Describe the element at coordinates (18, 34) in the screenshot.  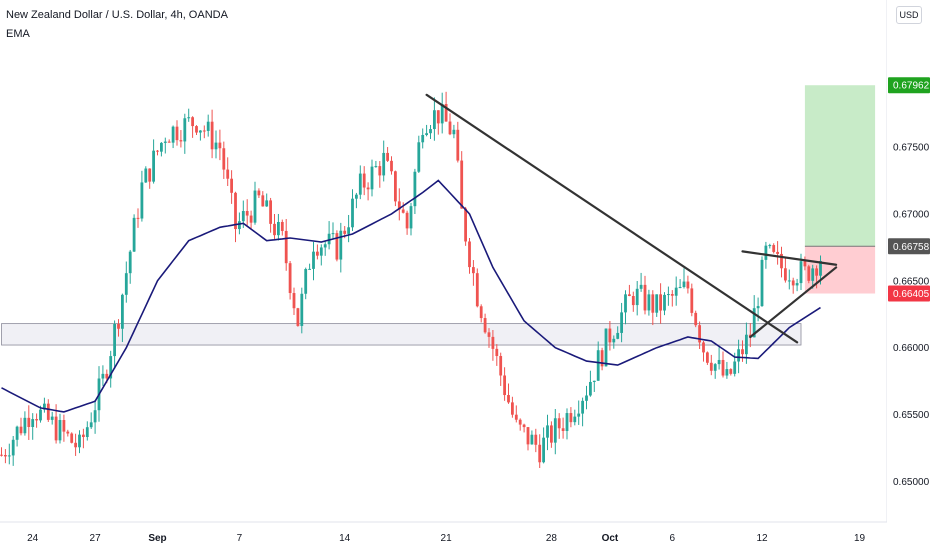
I see `indicator-label: EMA` at that location.